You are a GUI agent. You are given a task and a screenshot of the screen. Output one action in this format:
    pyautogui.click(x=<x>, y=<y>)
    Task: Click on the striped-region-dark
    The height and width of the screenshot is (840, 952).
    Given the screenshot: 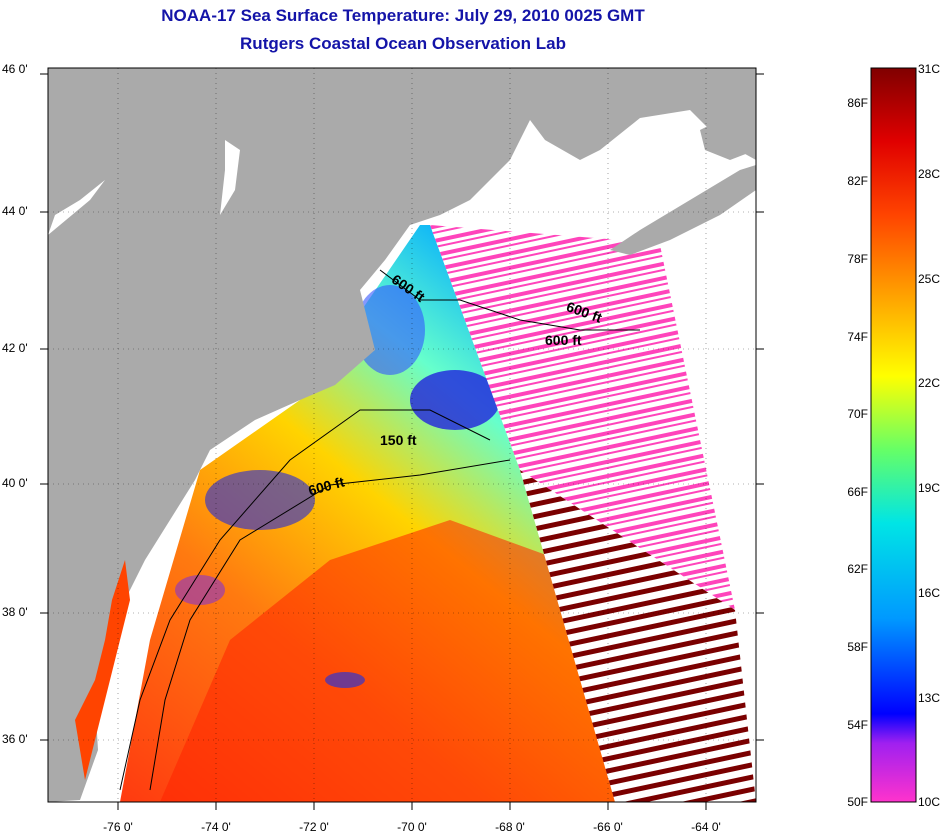 What is the action you would take?
    pyautogui.click(x=638, y=636)
    